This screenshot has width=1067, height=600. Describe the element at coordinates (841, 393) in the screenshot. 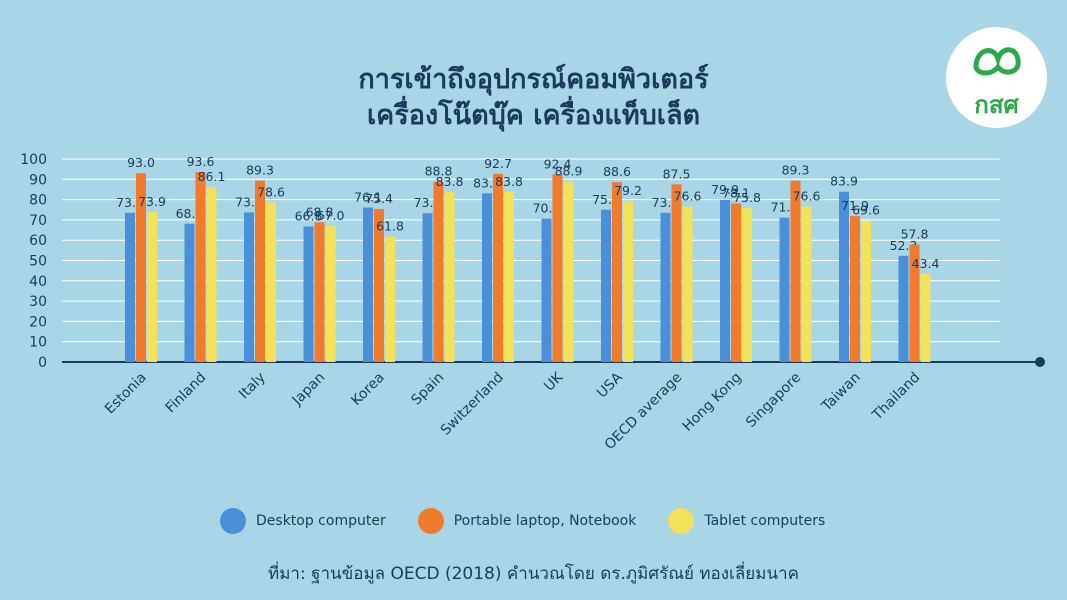

I see `x-tick-label: Taiwan` at that location.